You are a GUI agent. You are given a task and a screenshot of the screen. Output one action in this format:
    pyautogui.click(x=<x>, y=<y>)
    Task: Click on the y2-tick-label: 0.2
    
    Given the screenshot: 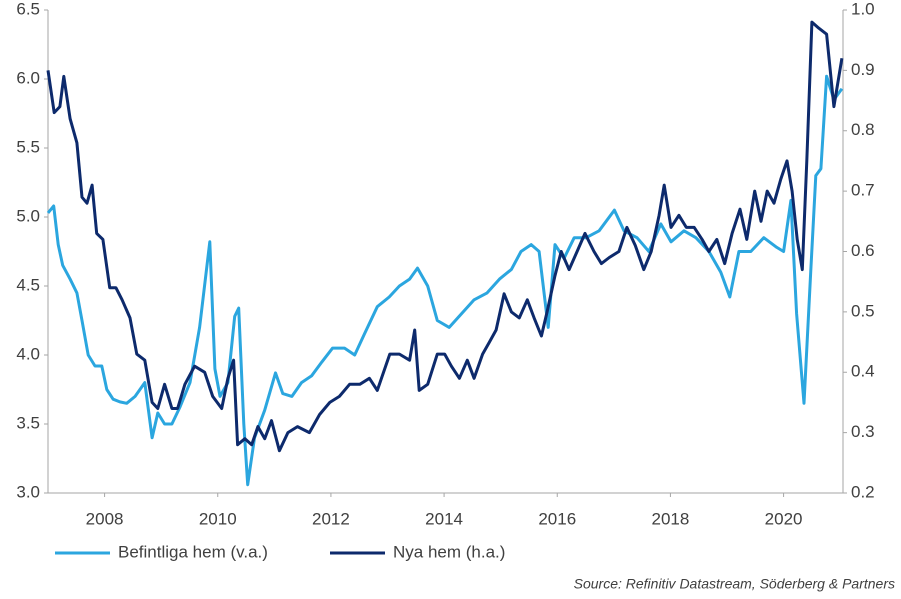 What is the action you would take?
    pyautogui.click(x=863, y=491)
    